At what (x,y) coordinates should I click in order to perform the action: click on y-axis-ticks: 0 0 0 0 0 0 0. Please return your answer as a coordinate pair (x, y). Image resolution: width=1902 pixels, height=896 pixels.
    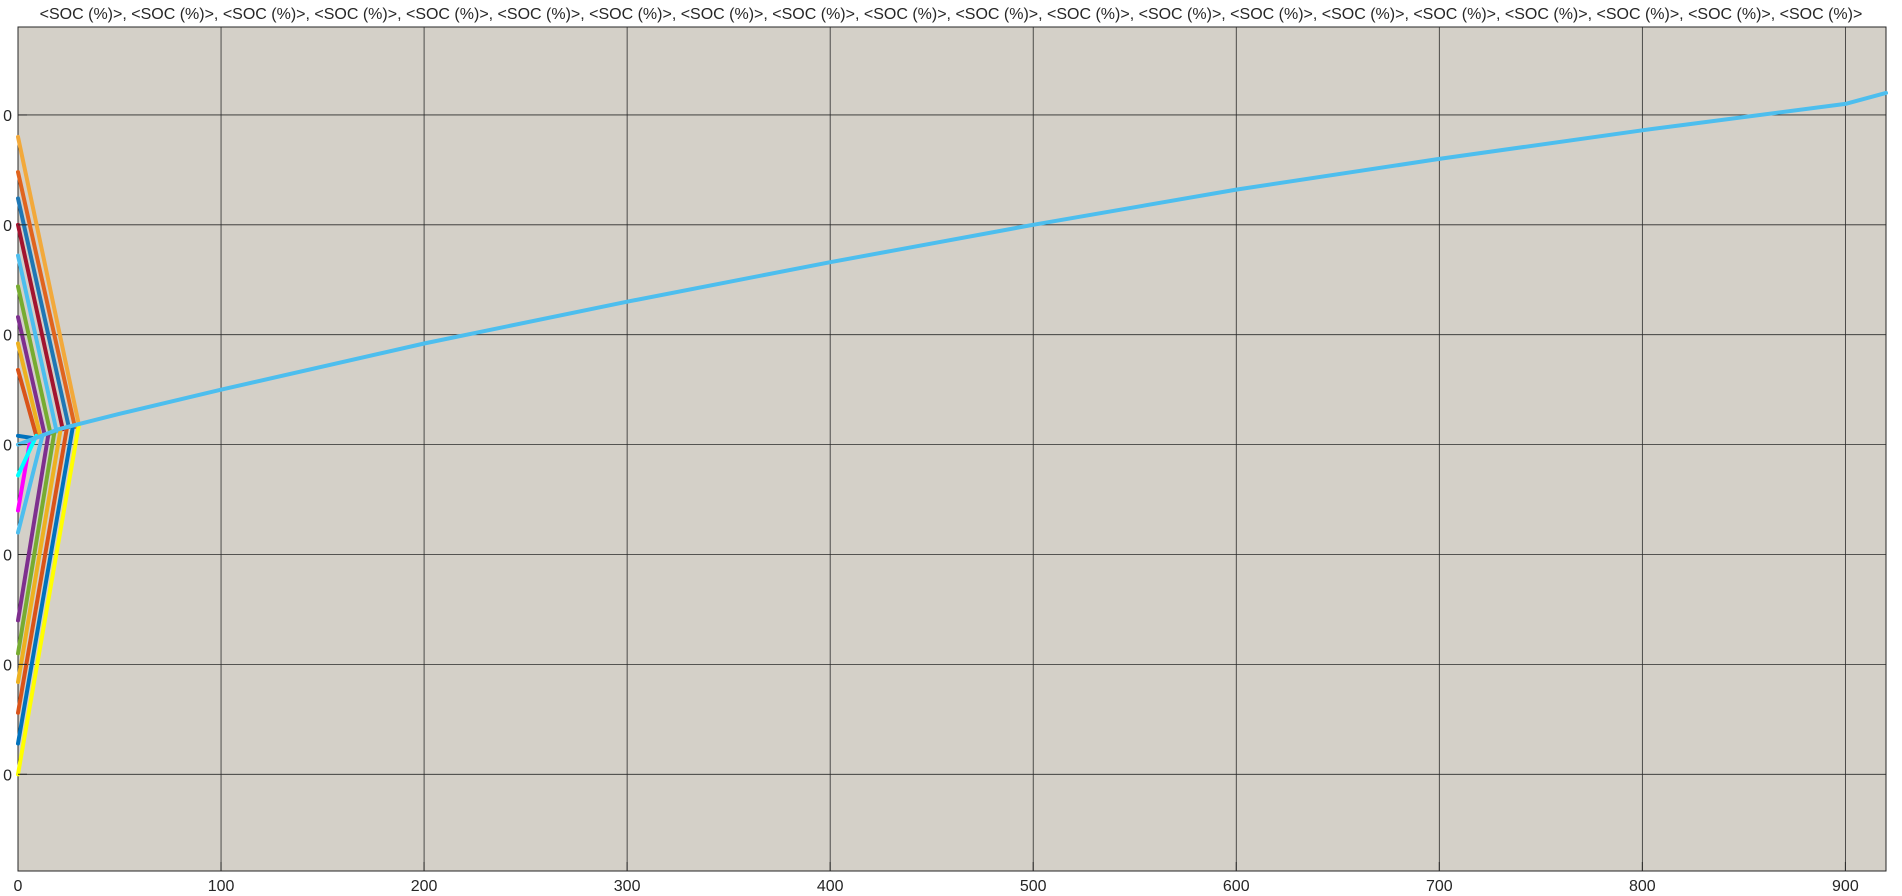
    Looking at the image, I should click on (15, 446).